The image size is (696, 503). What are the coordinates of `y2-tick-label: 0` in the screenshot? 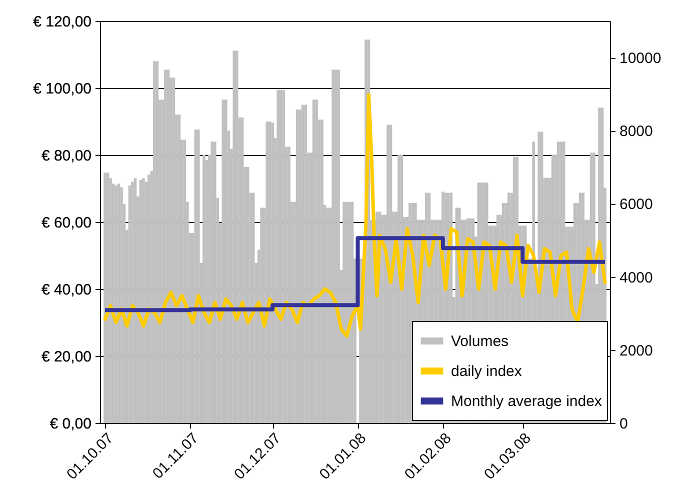 It's located at (624, 424).